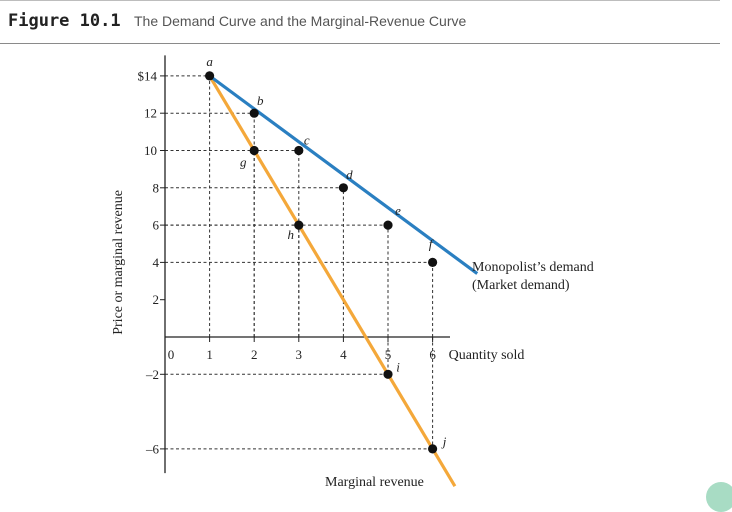 The image size is (732, 512). What do you see at coordinates (343, 188) in the screenshot?
I see `point-d` at bounding box center [343, 188].